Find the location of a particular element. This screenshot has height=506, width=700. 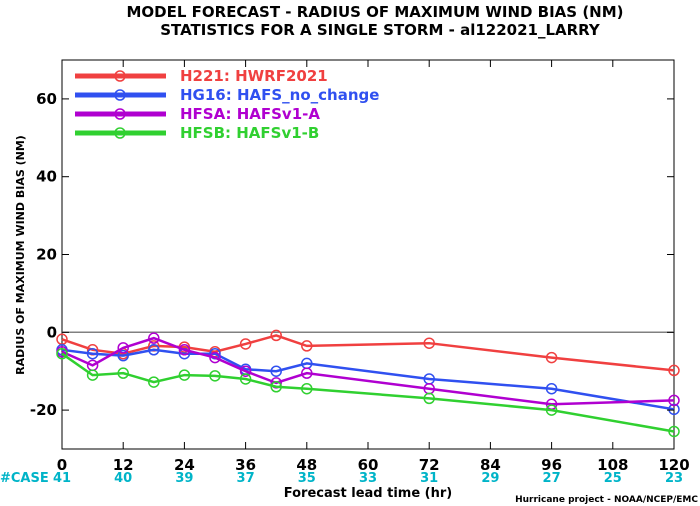

case-count: 41 is located at coordinates (62, 478).